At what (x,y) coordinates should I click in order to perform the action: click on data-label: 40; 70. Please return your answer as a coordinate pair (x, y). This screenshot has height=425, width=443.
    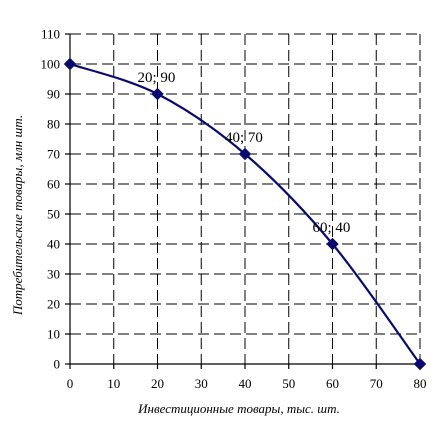
    Looking at the image, I should click on (244, 138).